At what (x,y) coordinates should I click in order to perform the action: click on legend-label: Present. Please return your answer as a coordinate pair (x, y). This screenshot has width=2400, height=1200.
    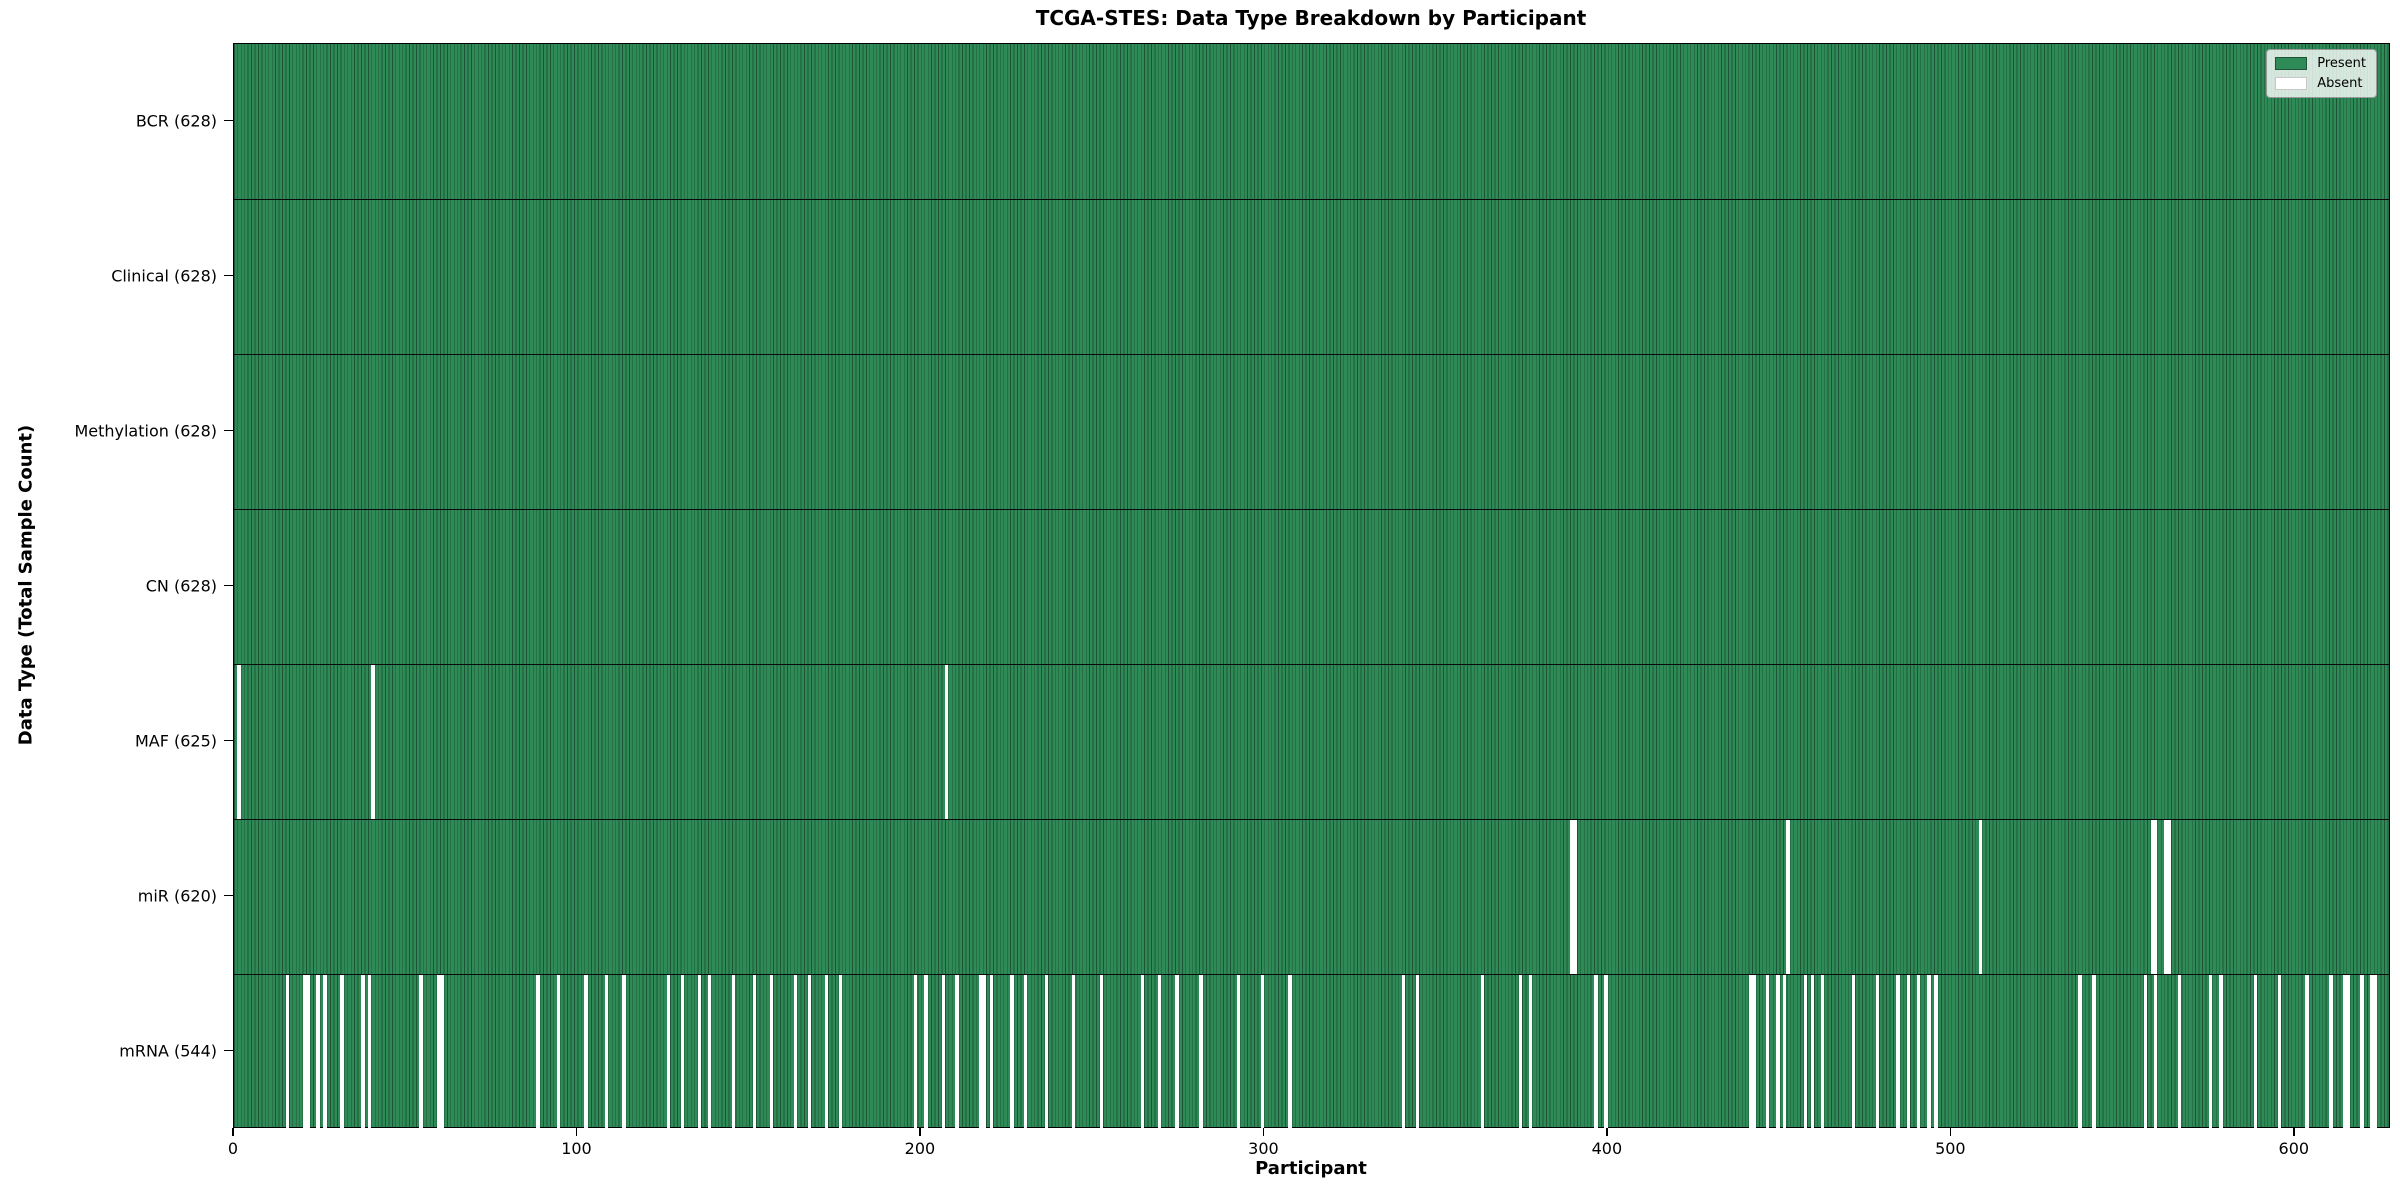
    Looking at the image, I should click on (2341, 63).